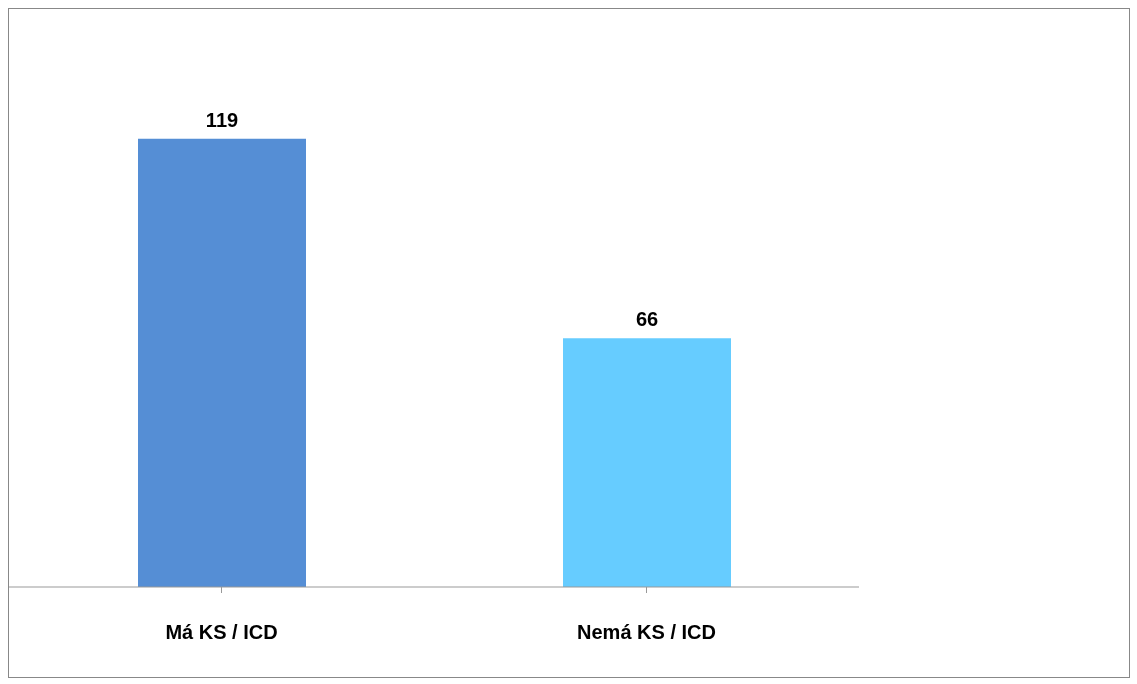 This screenshot has height=684, width=1137. I want to click on x-tick-label: Nemá KS / ICD, so click(646, 632).